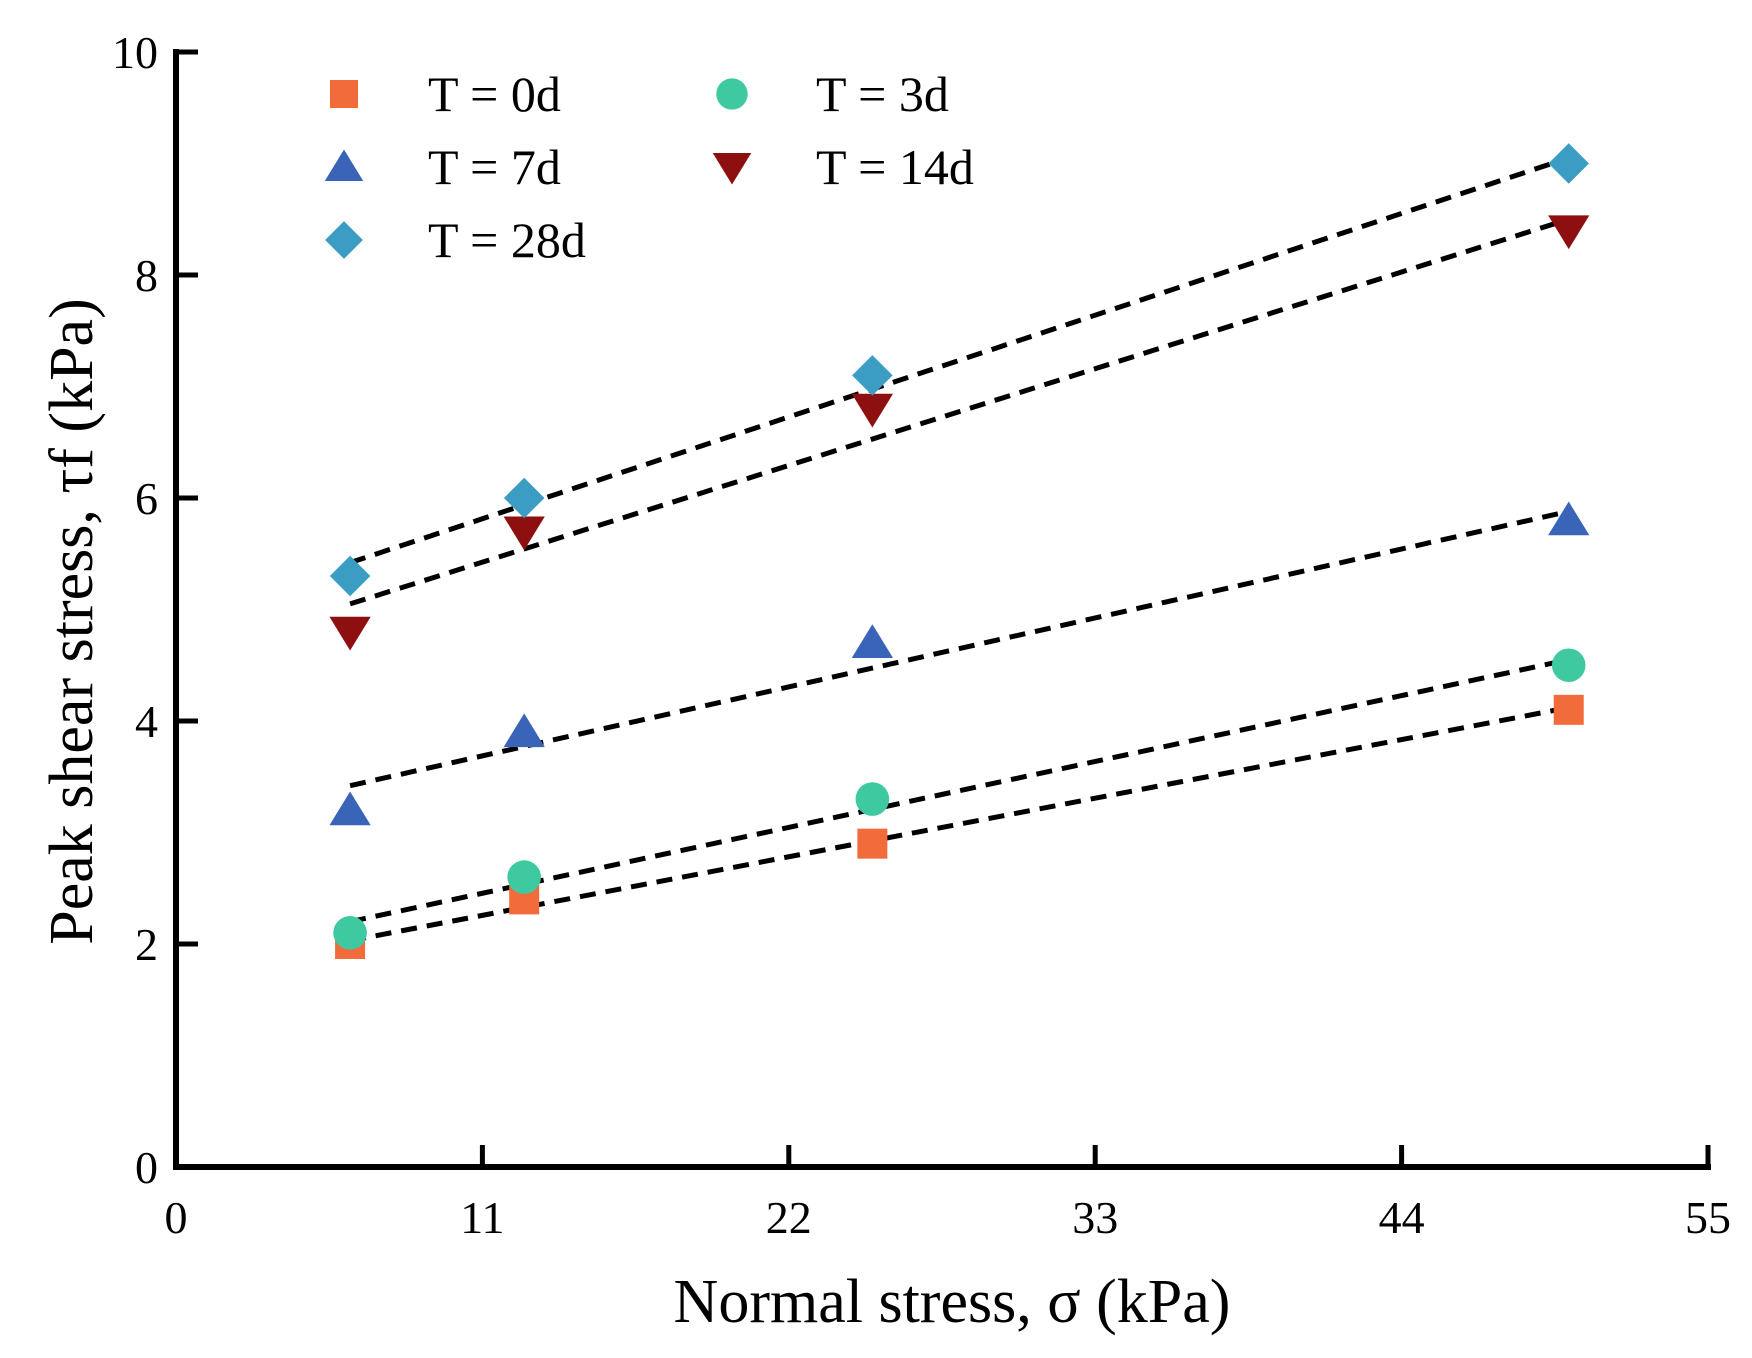 The image size is (1752, 1358). I want to click on x-tick-label: 22, so click(789, 1217).